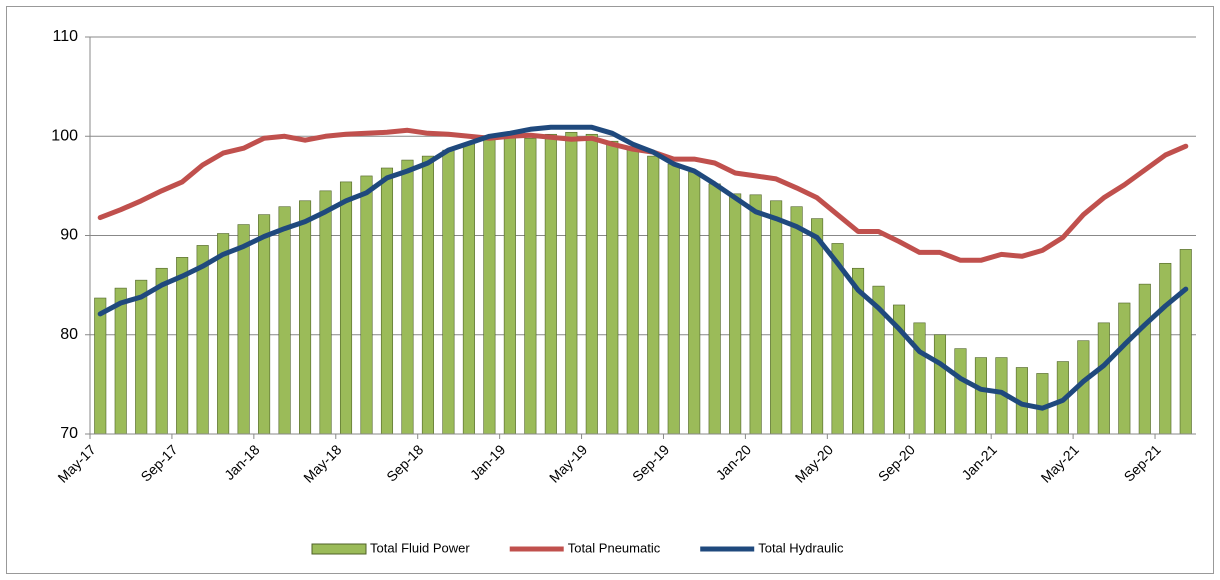 The height and width of the screenshot is (580, 1220). Describe the element at coordinates (69, 334) in the screenshot. I see `y-tick-label: 80` at that location.